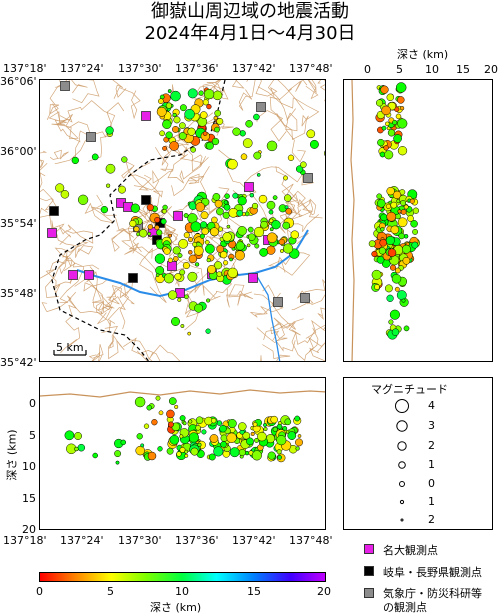  I want to click on magnitude-symbols, so click(402, 460).